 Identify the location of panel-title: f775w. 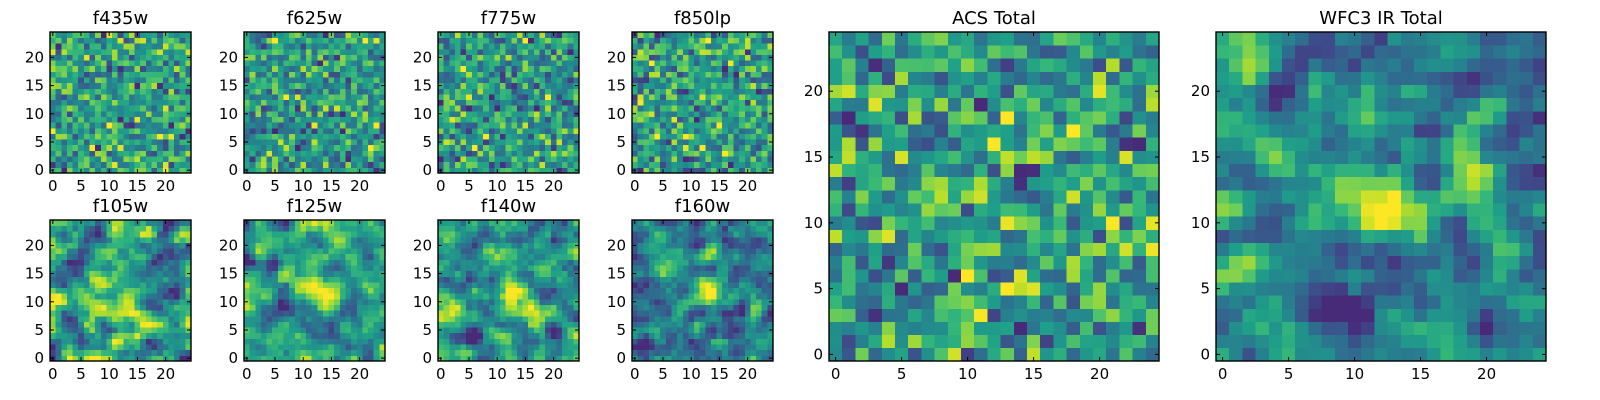
(508, 18).